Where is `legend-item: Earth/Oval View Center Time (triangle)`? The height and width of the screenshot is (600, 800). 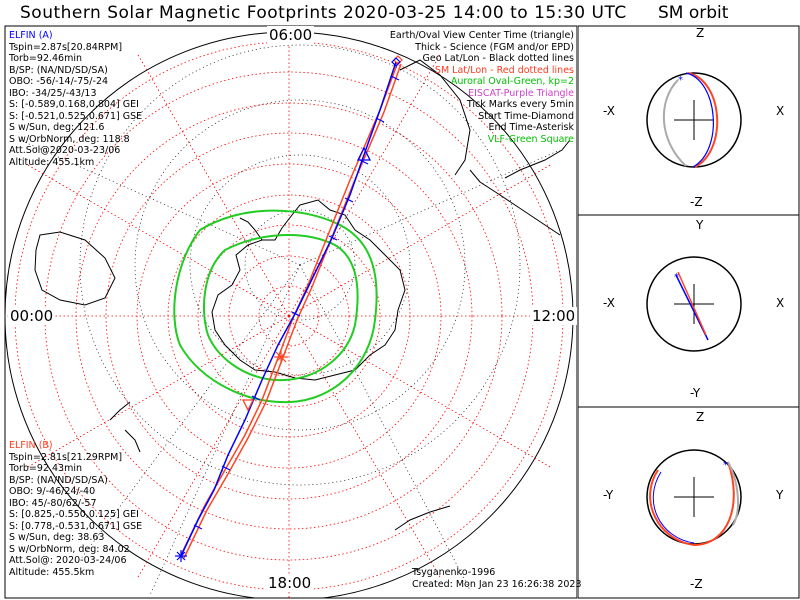 legend-item: Earth/Oval View Center Time (triangle) is located at coordinates (481, 35).